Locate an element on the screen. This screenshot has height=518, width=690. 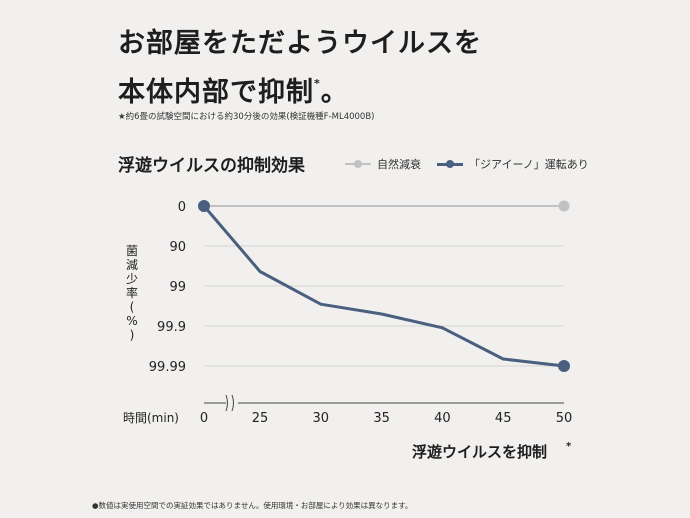
y-tick-label-1: 90 is located at coordinates (177, 247).